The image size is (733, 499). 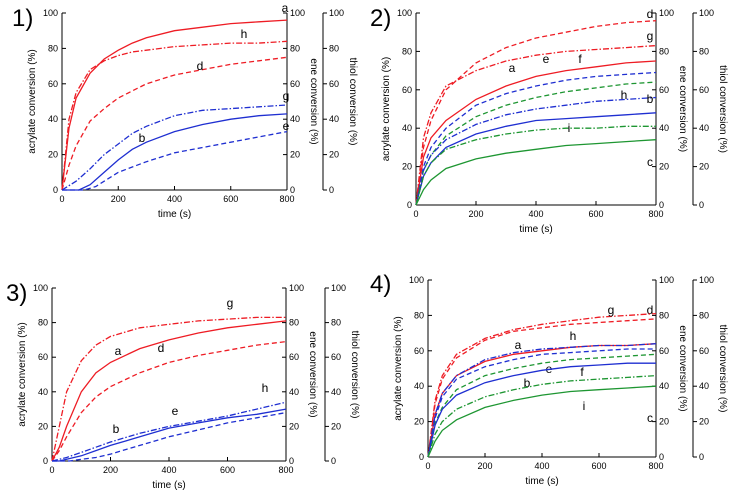 I want to click on thiol-tick-label: 40, so click(x=704, y=128).